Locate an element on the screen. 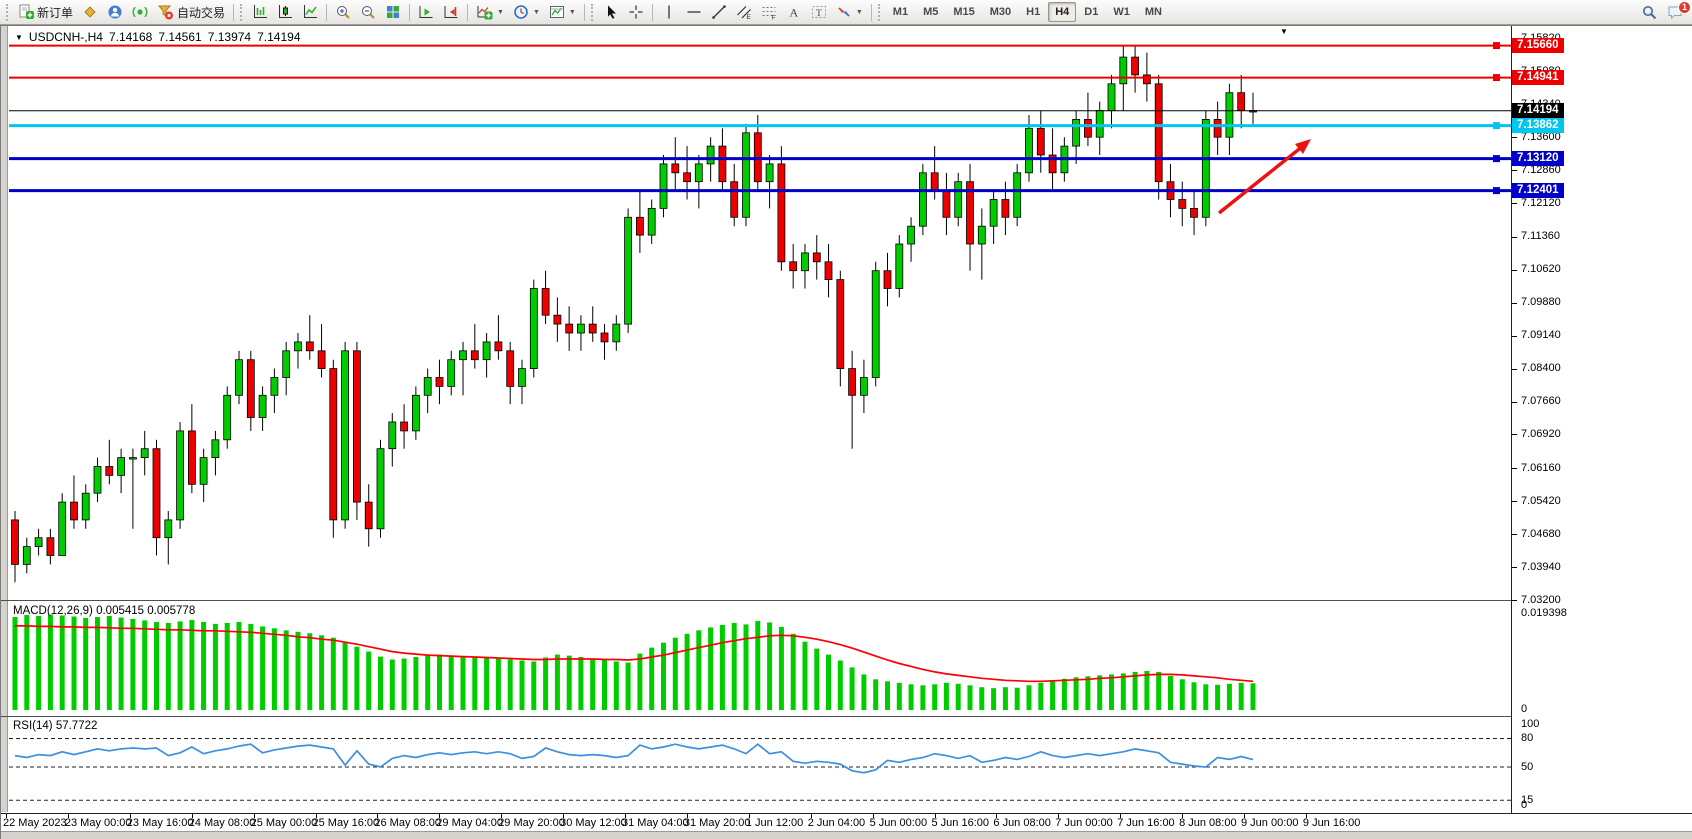 Image resolution: width=1692 pixels, height=839 pixels. tile-windows-button is located at coordinates (393, 12).